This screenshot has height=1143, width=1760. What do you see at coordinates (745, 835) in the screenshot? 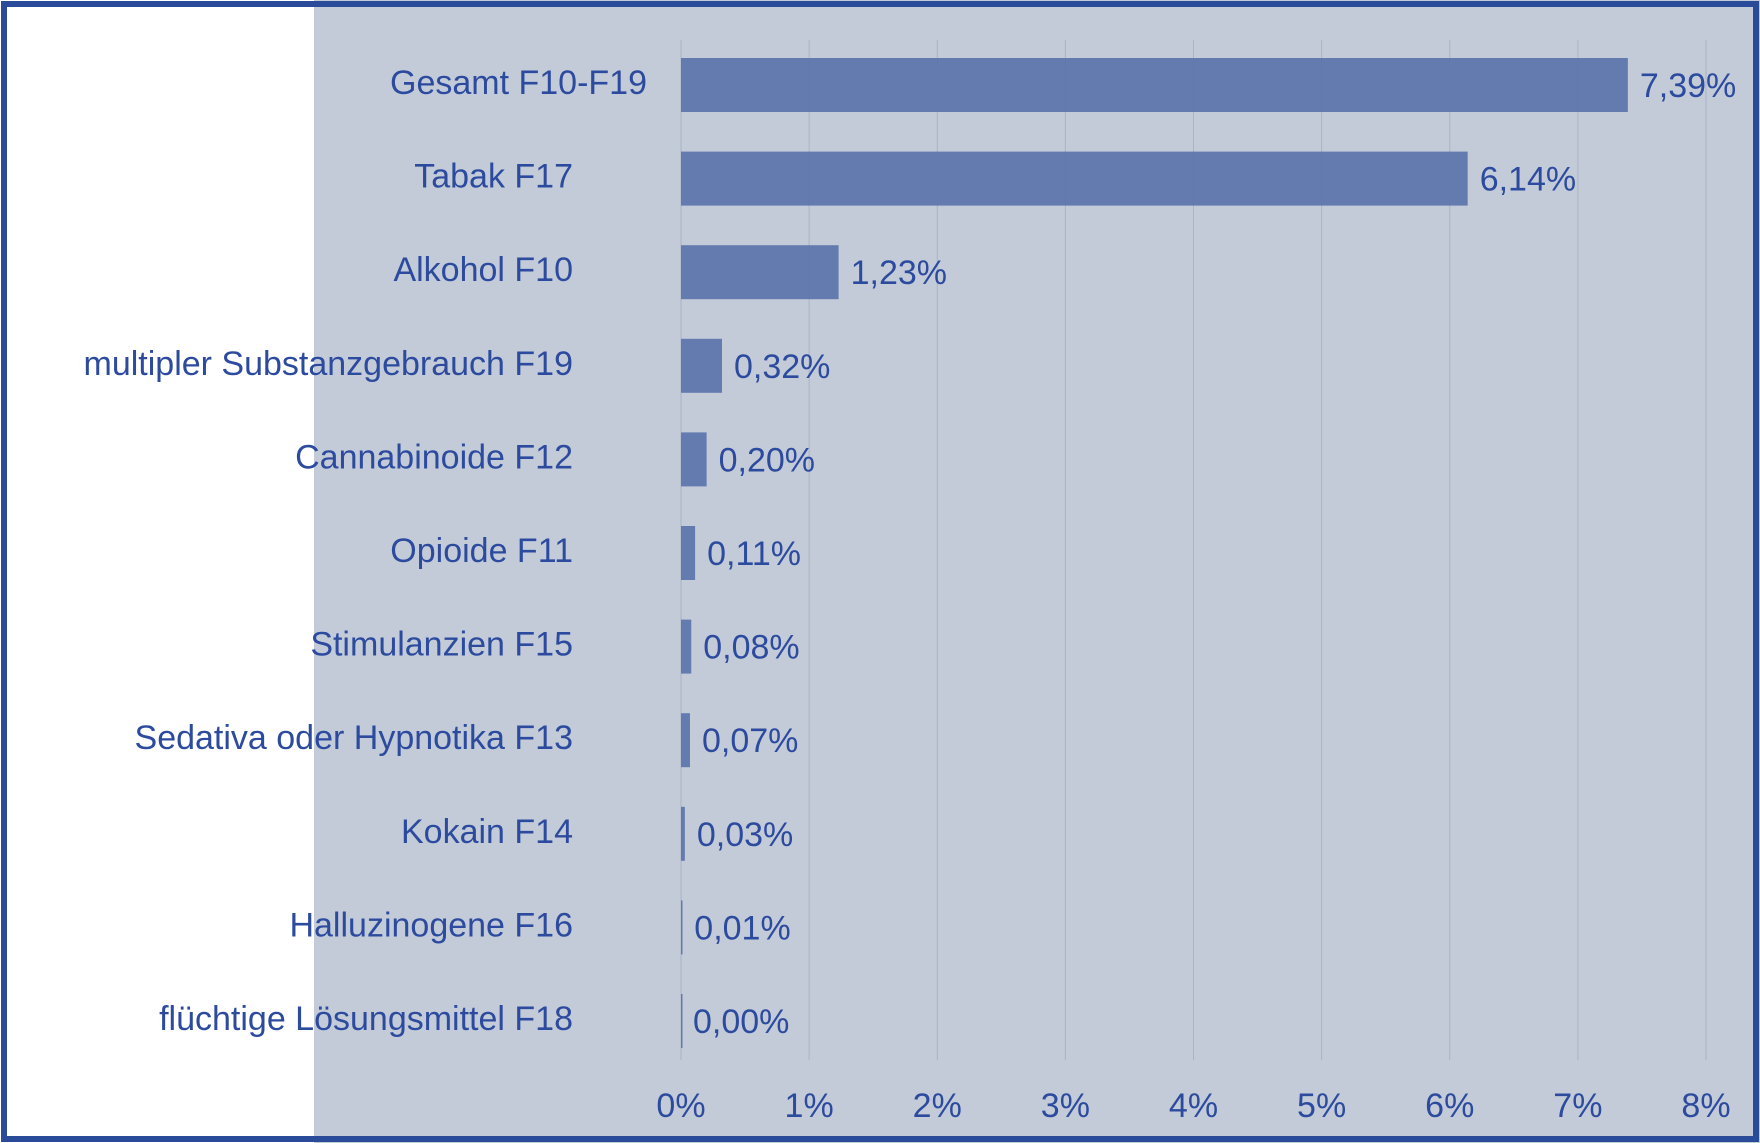
I see `value-label: 0,03%` at bounding box center [745, 835].